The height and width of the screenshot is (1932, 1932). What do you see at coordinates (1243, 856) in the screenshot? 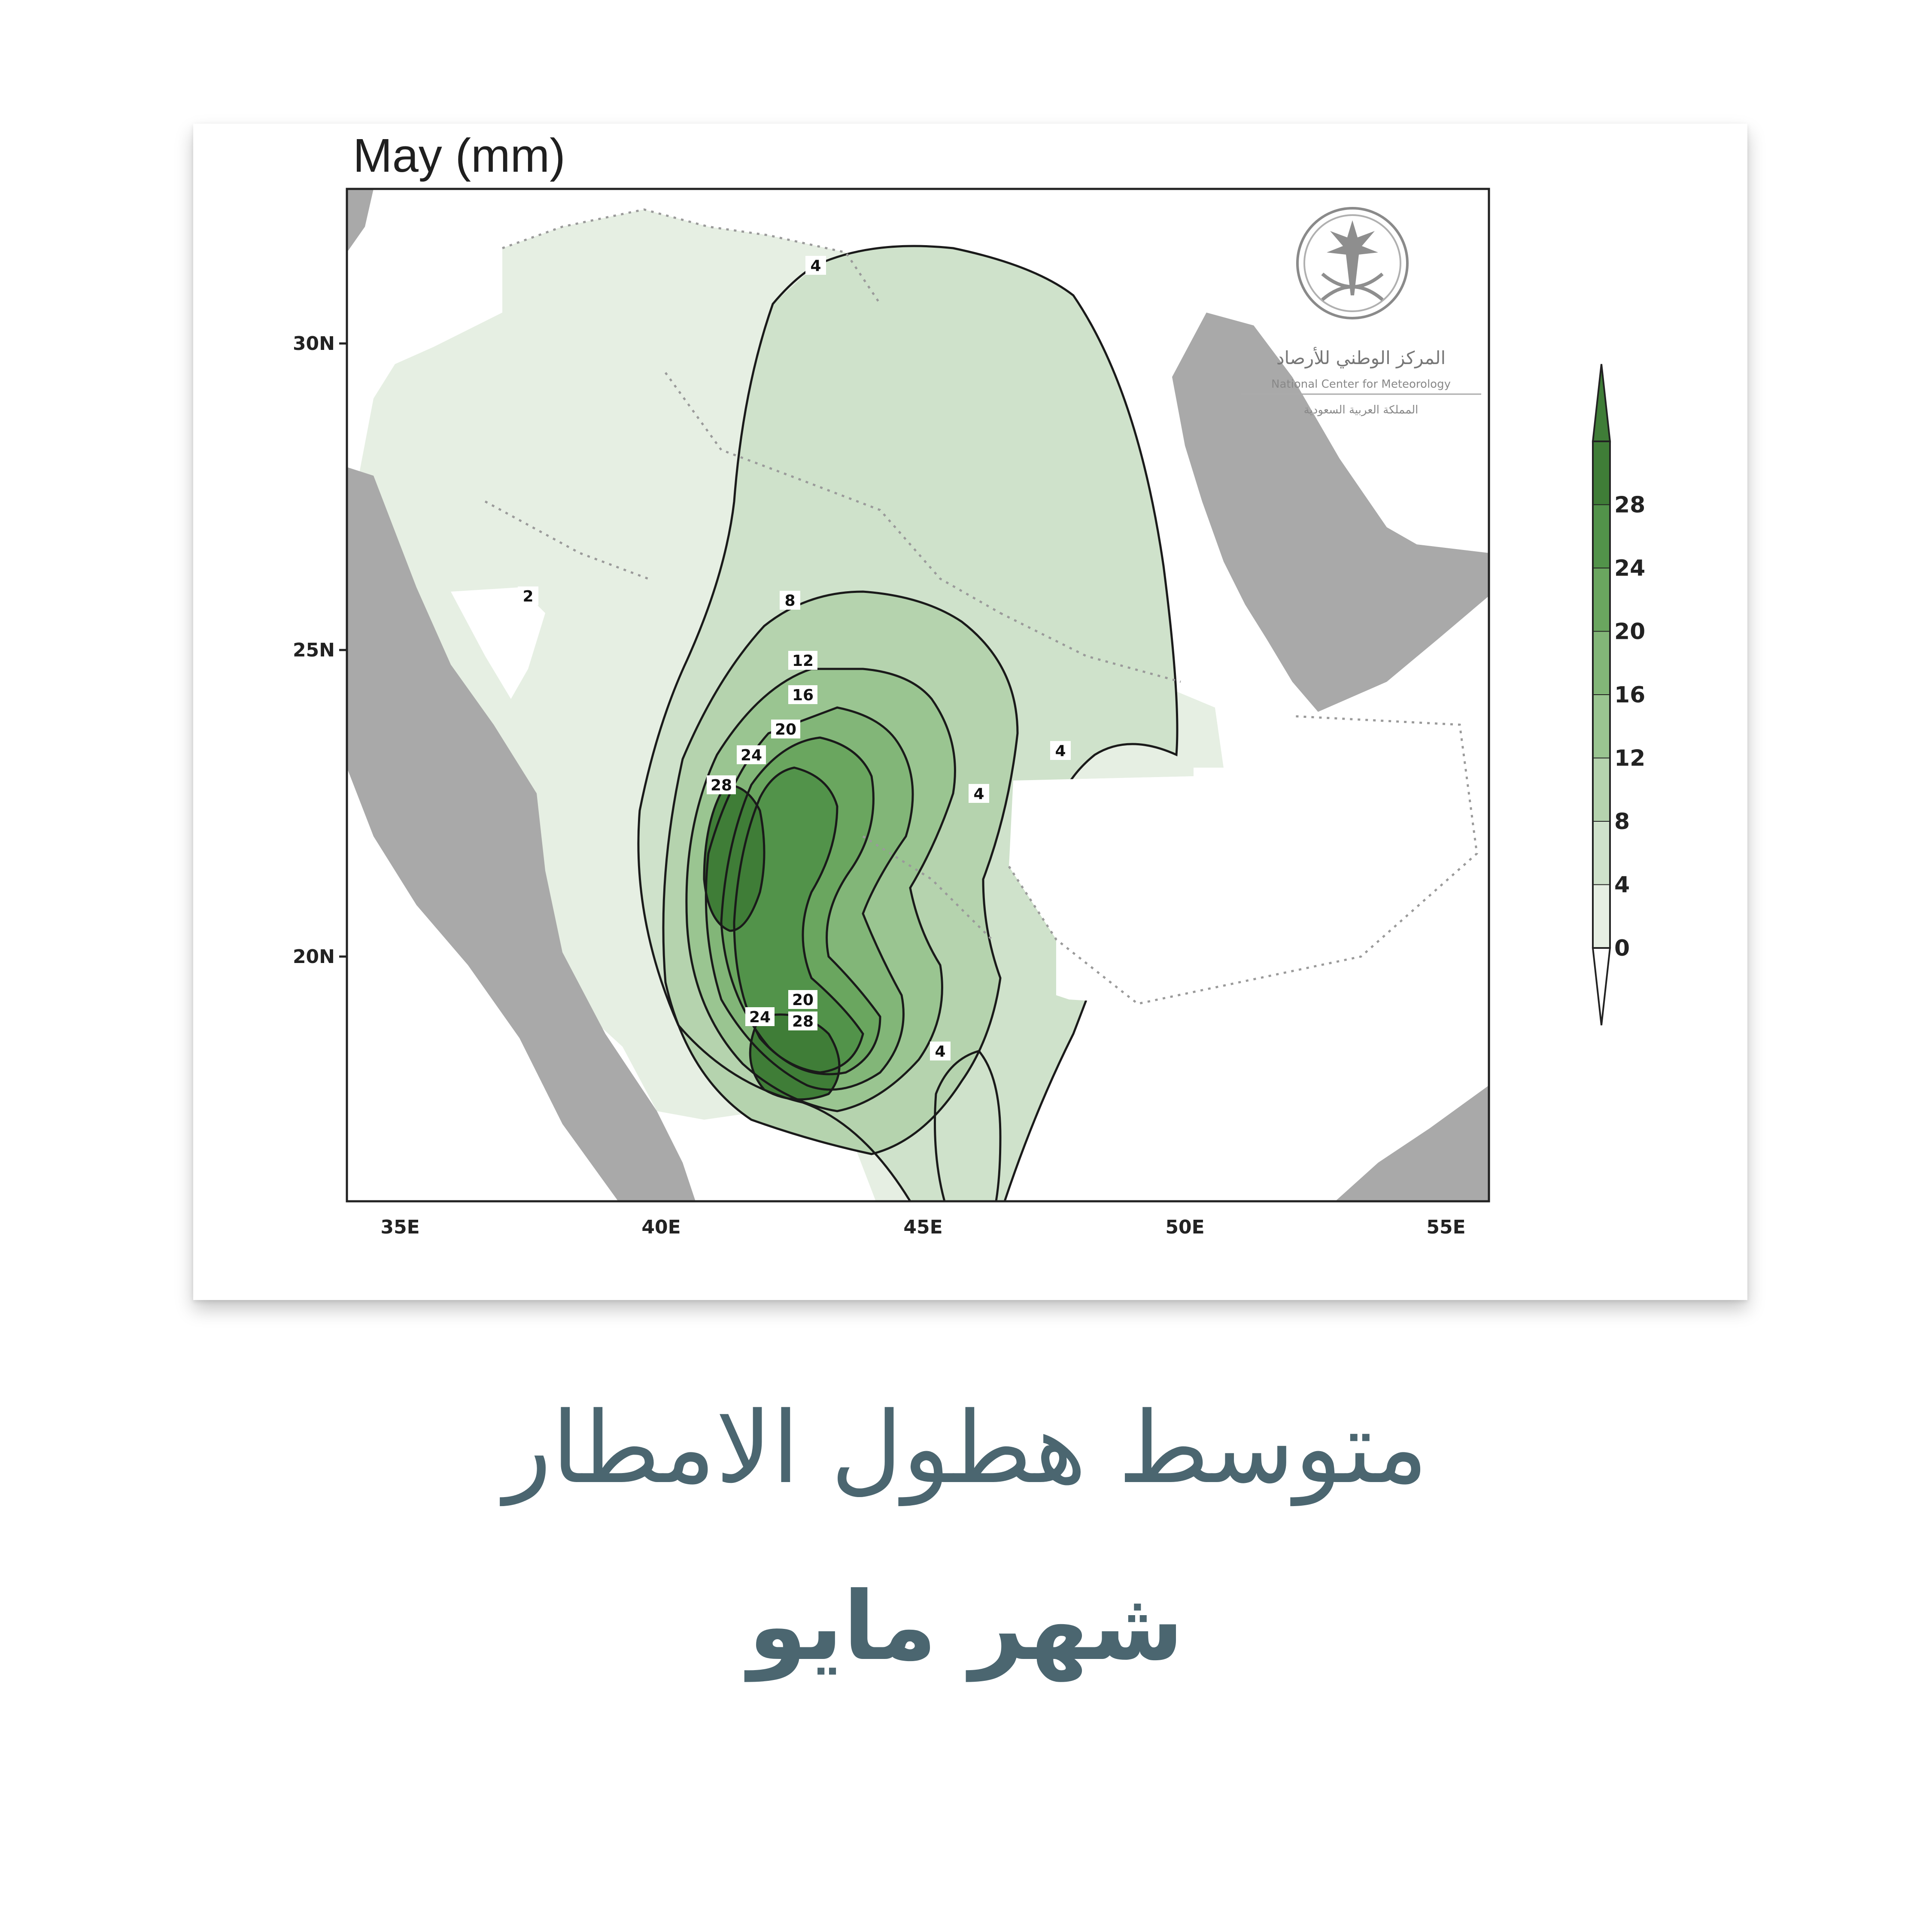
I see `rub-al-khali-area` at bounding box center [1243, 856].